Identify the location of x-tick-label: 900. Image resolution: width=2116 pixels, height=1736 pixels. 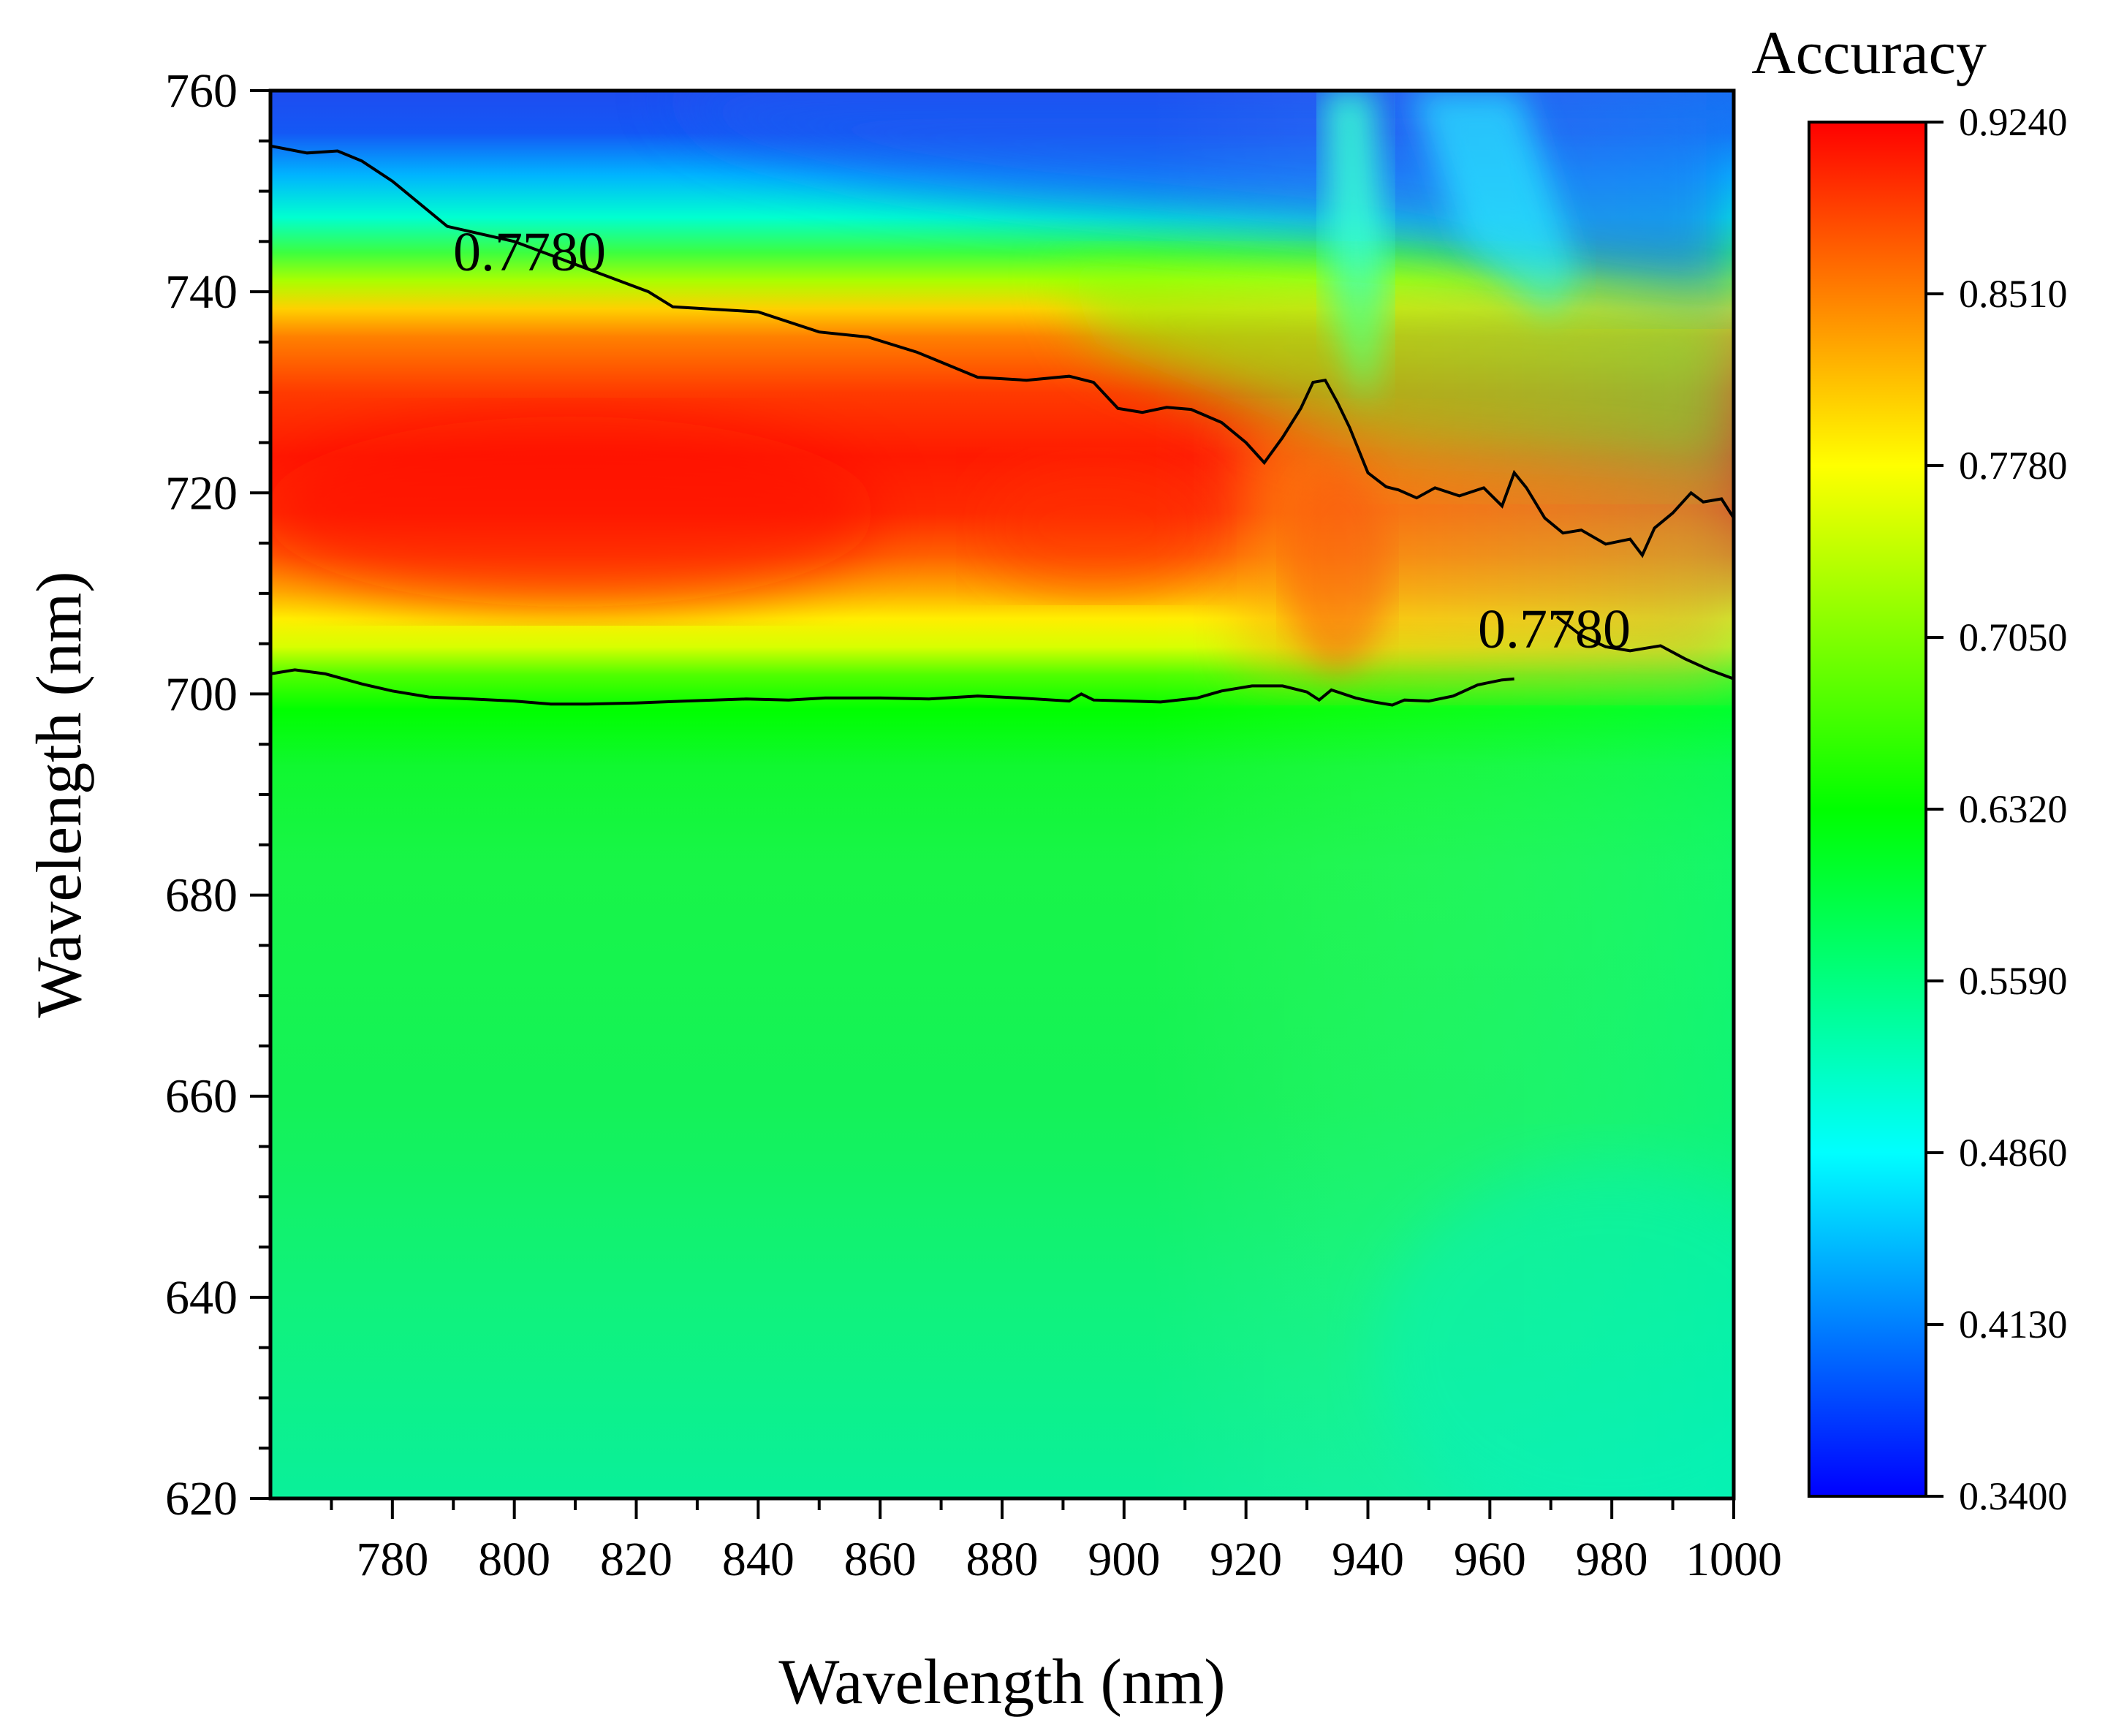
(1124, 1560).